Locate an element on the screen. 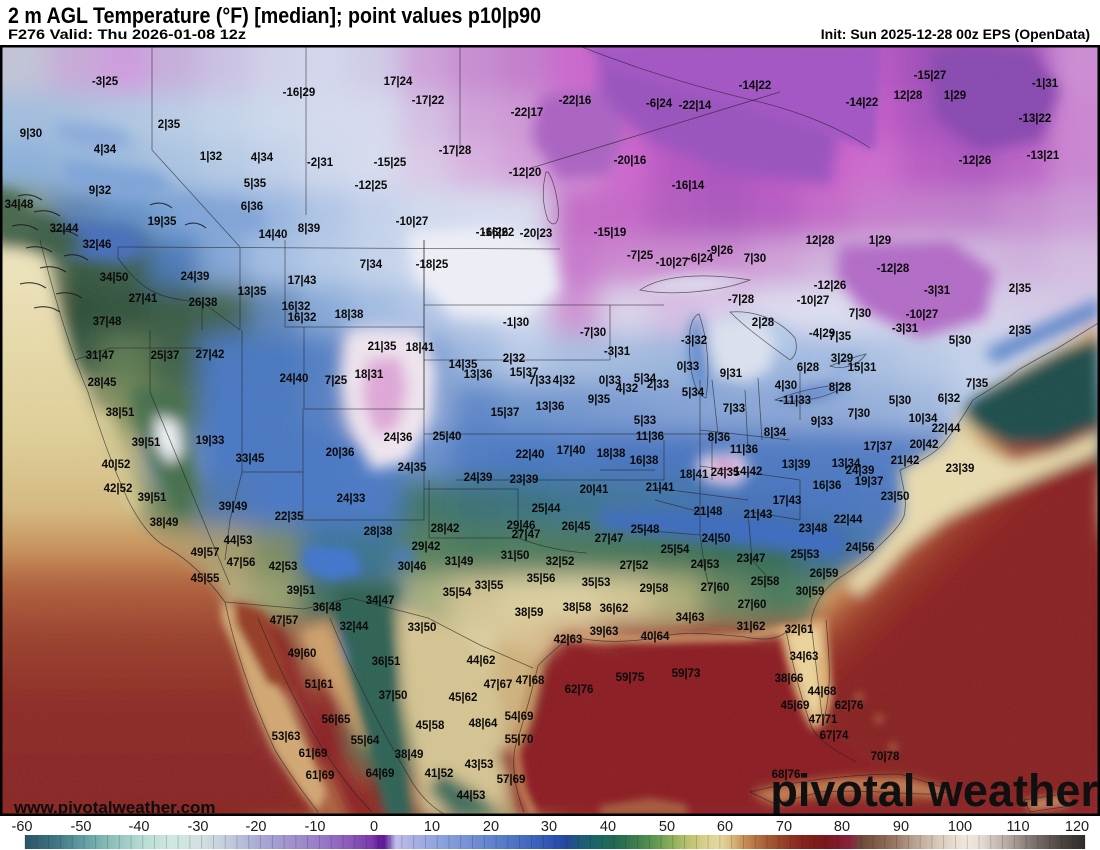 The width and height of the screenshot is (1100, 850). svg-text: -13|21 is located at coordinates (1043, 156).